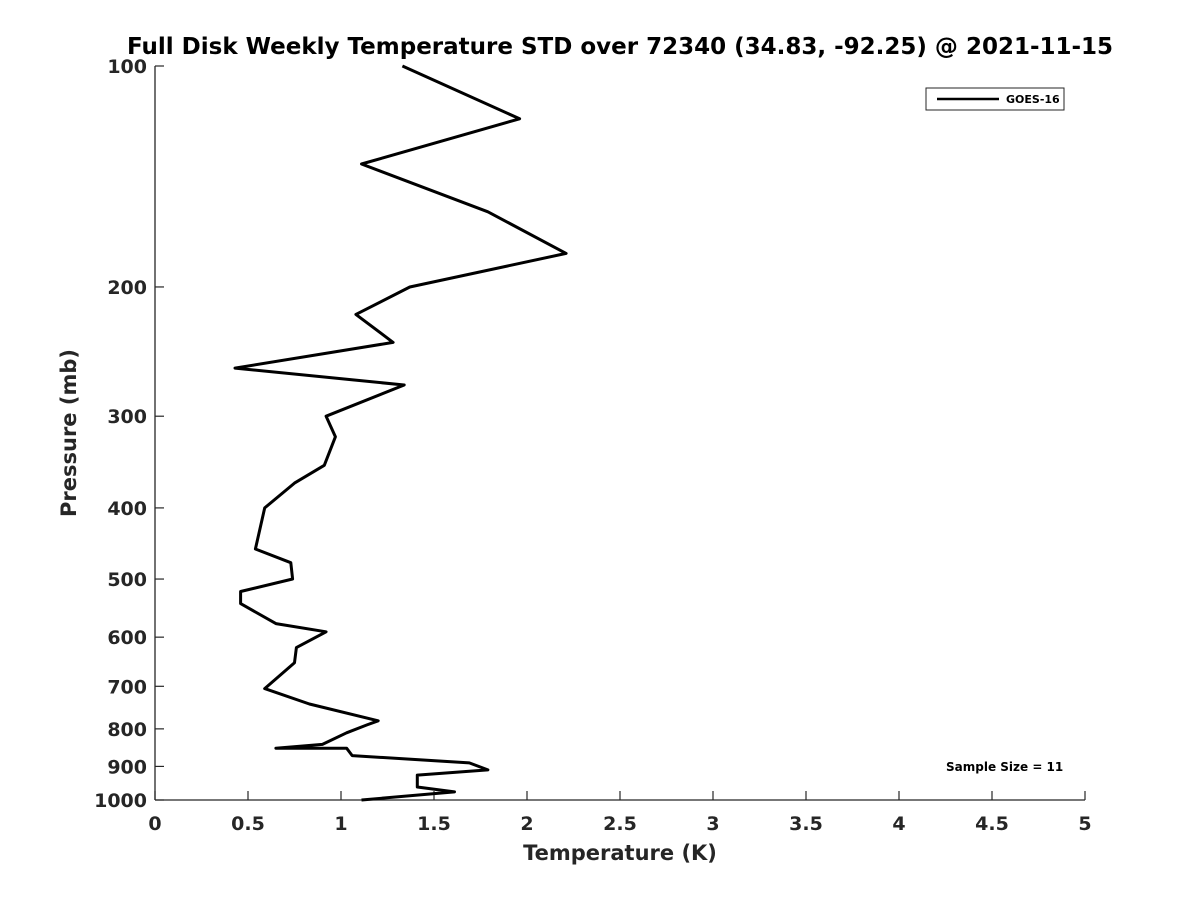  I want to click on legend: GOES-16, so click(995, 99).